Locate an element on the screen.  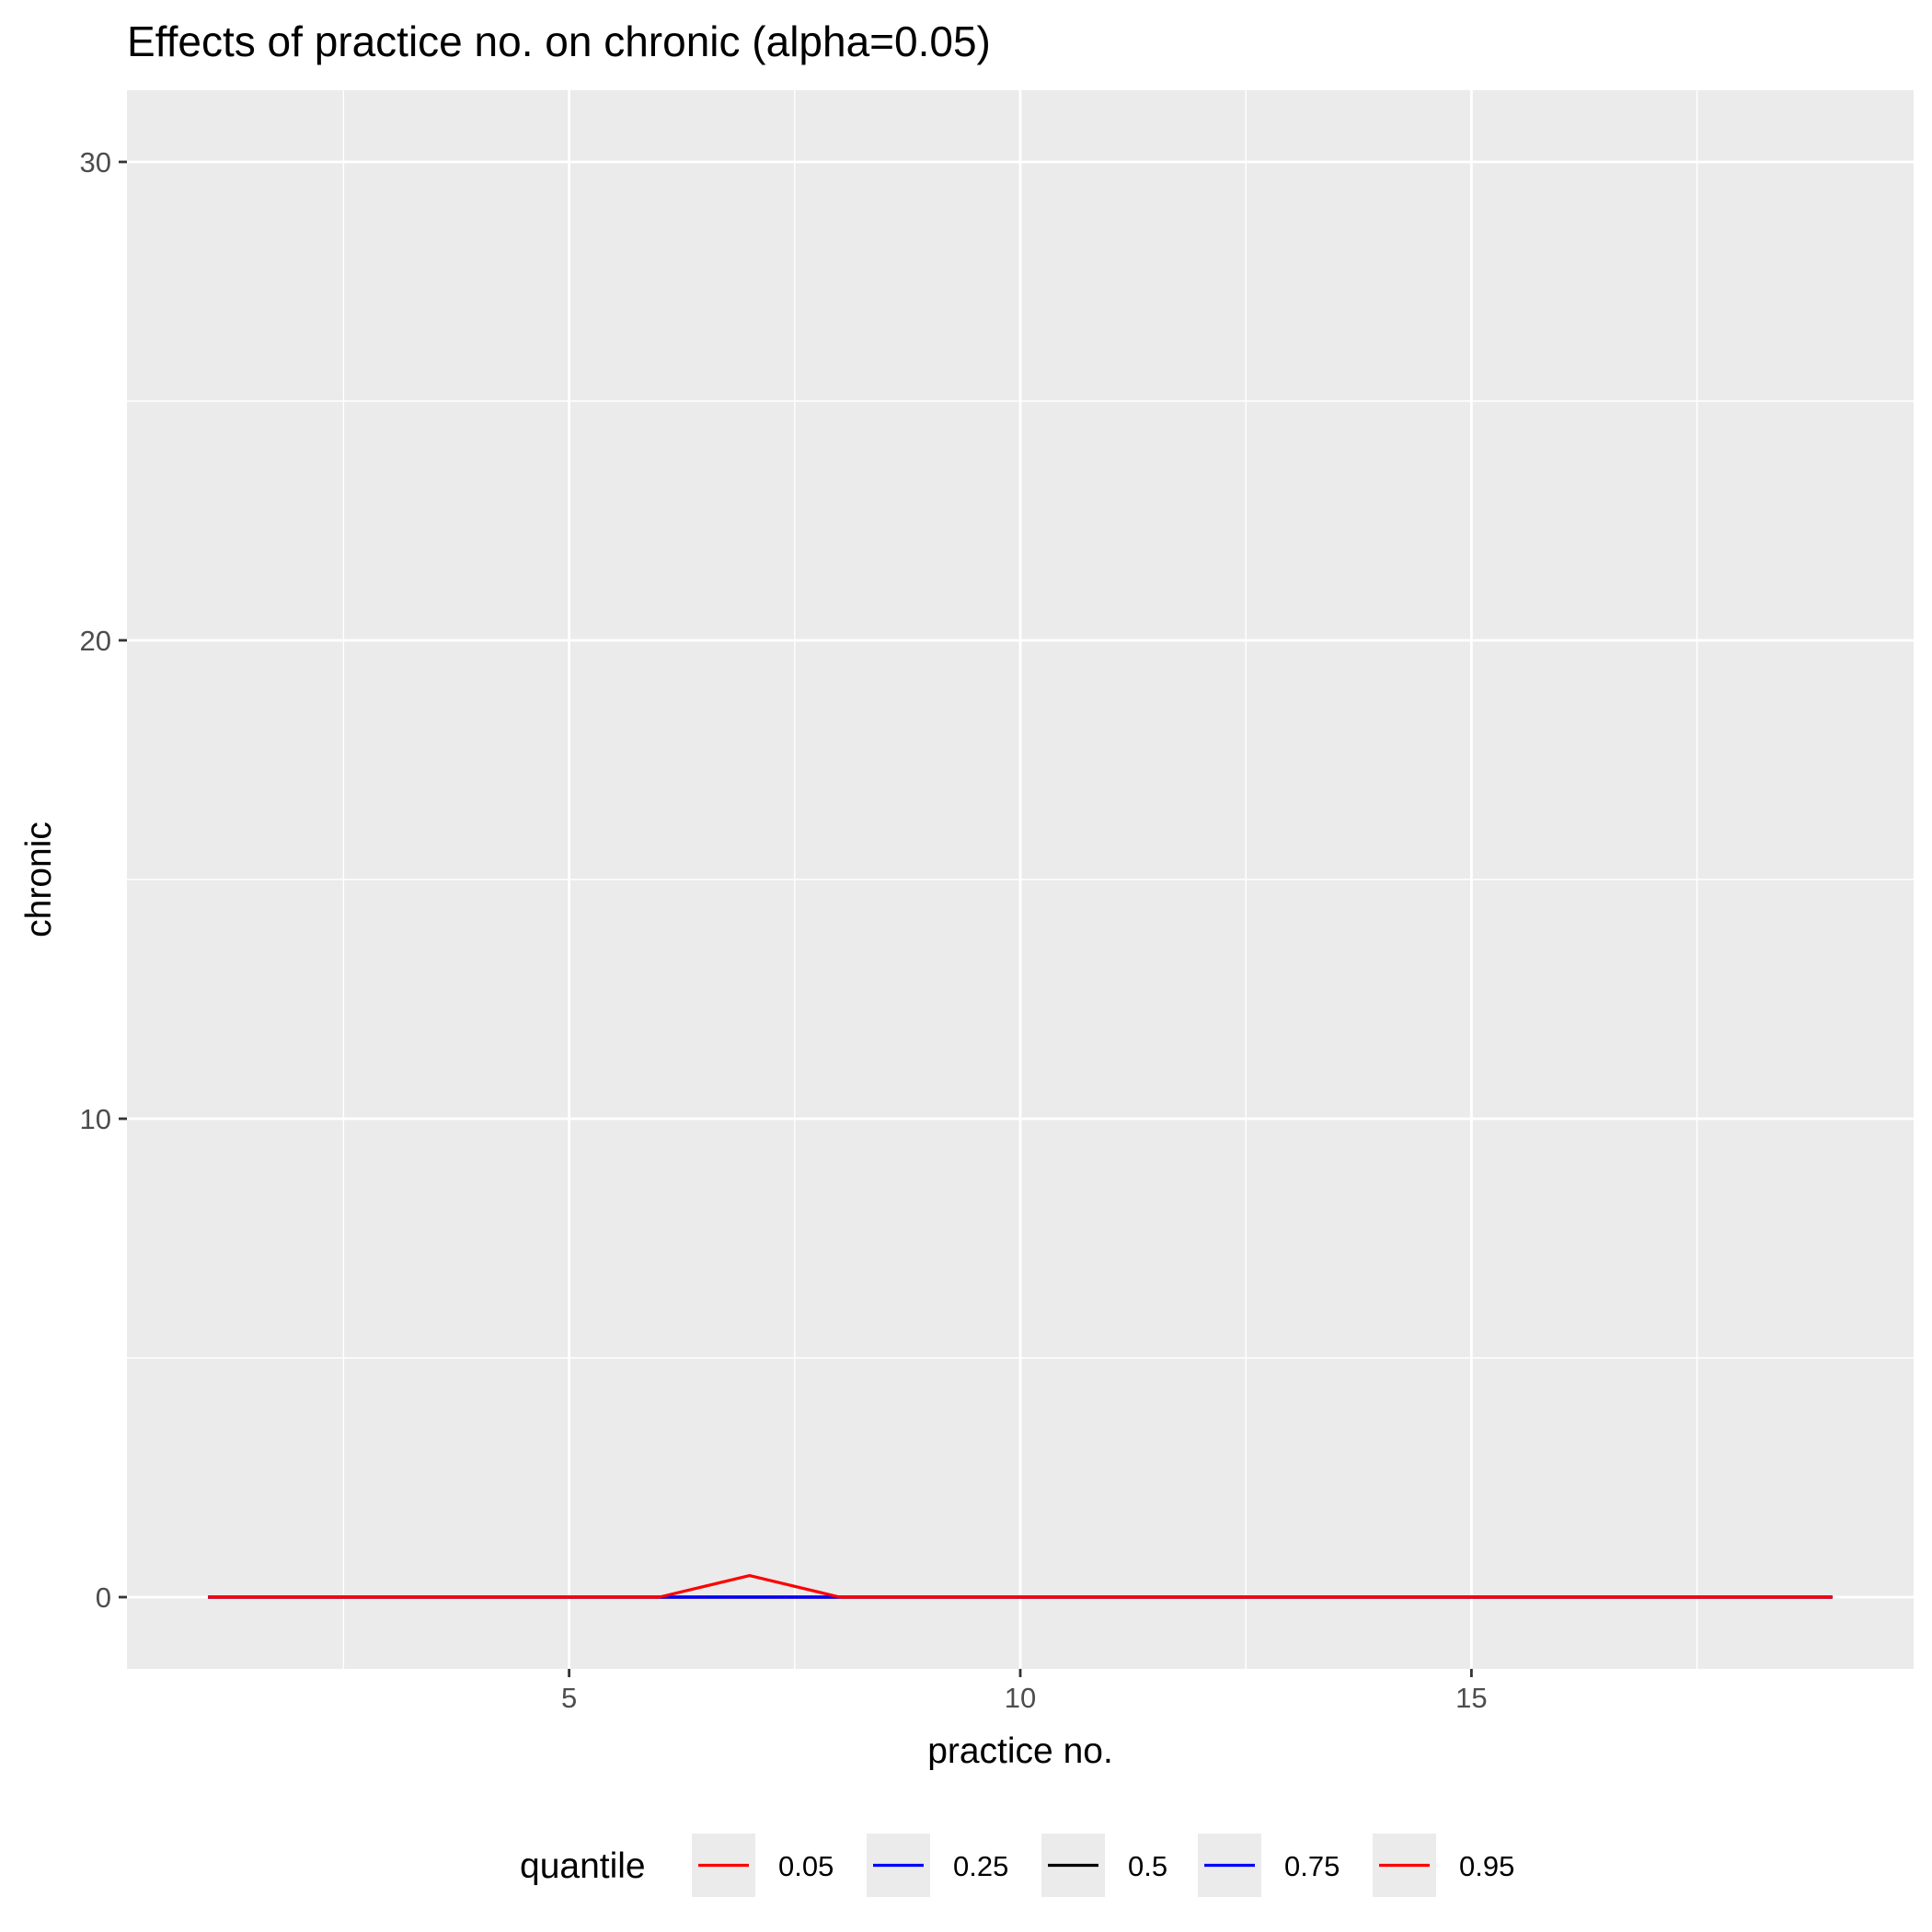
y-tick-label-2: 20 is located at coordinates (95, 641).